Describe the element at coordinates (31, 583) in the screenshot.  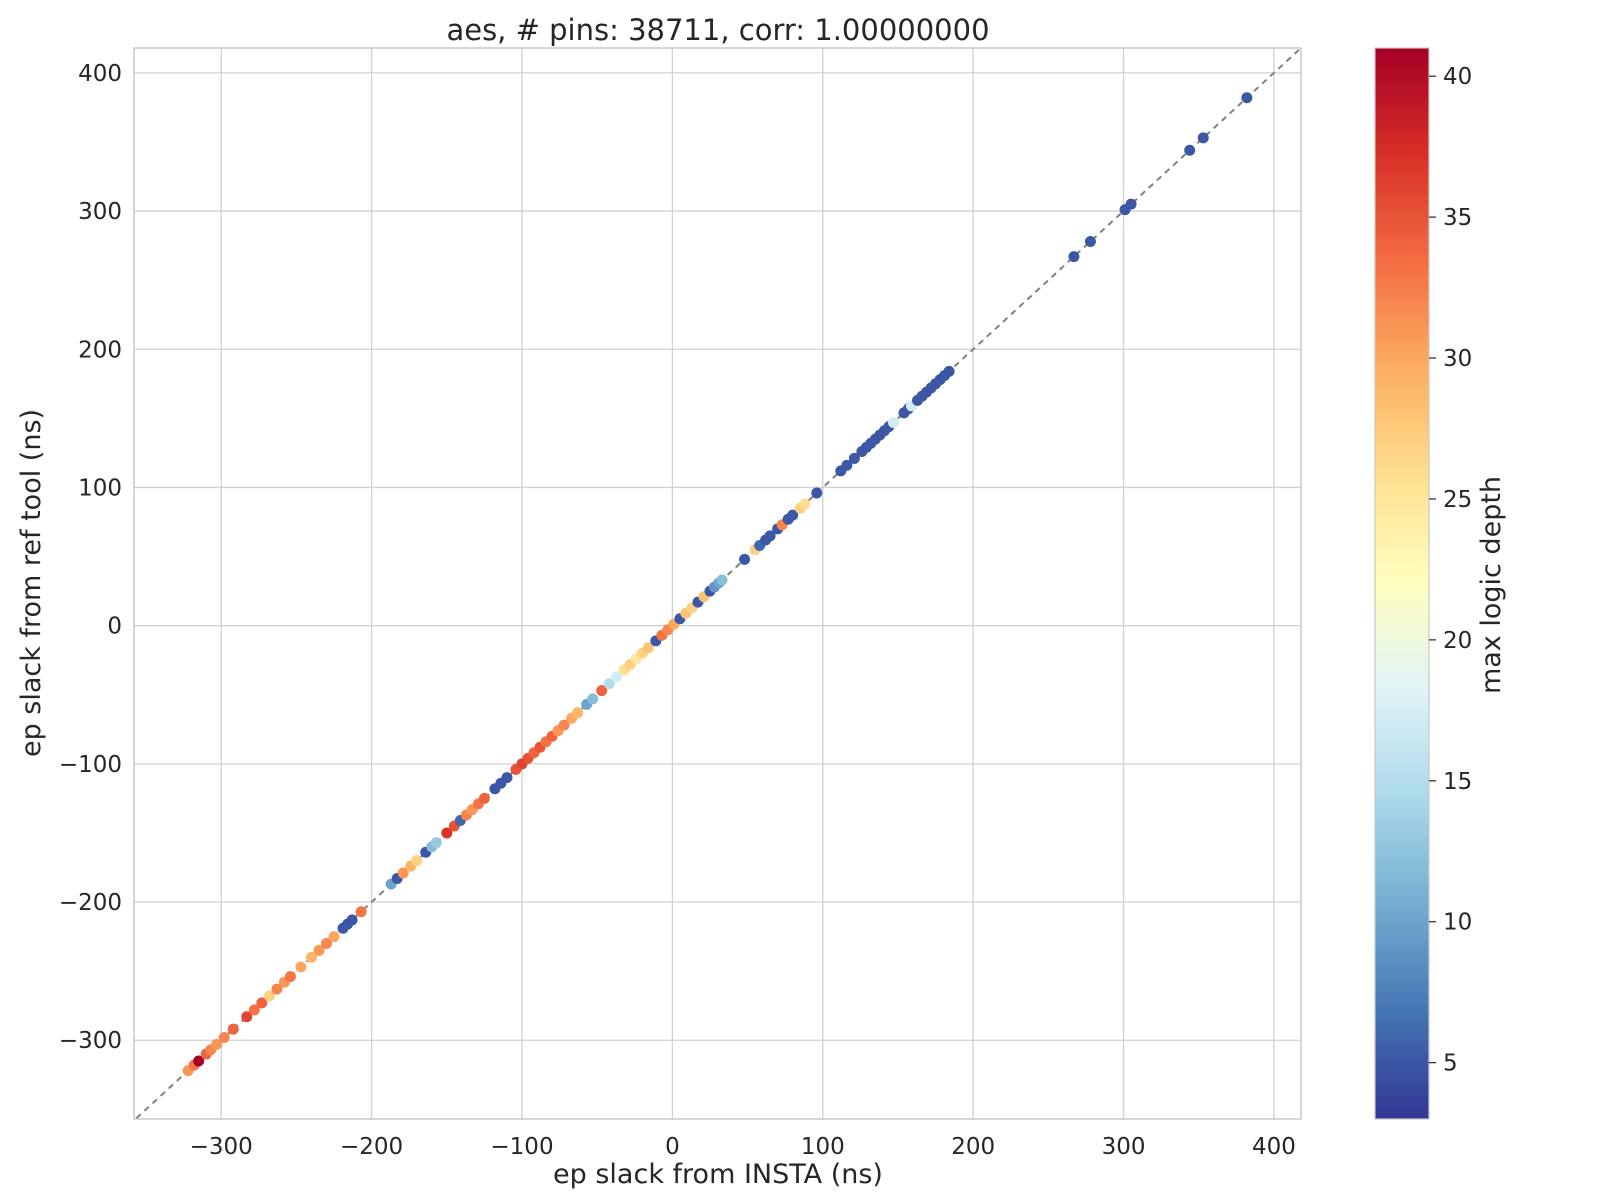
I see `y-axis-label: ep slack from ref tool (ns)` at that location.